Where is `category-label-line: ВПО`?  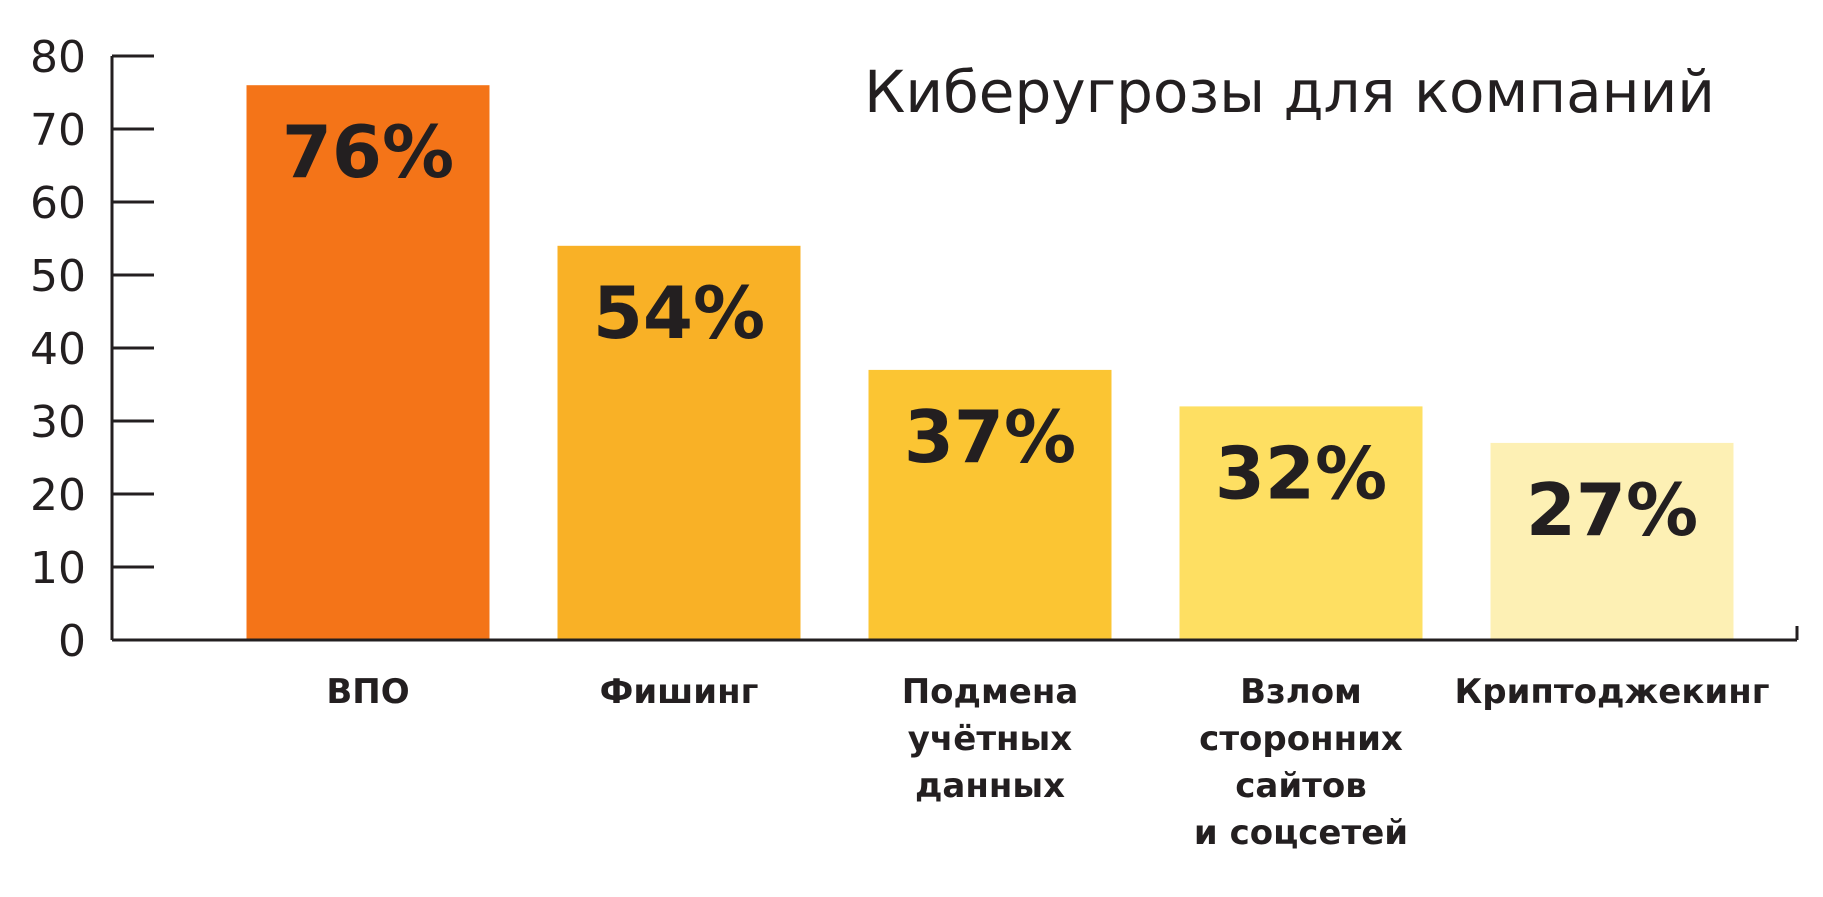
category-label-line: ВПО is located at coordinates (367, 692).